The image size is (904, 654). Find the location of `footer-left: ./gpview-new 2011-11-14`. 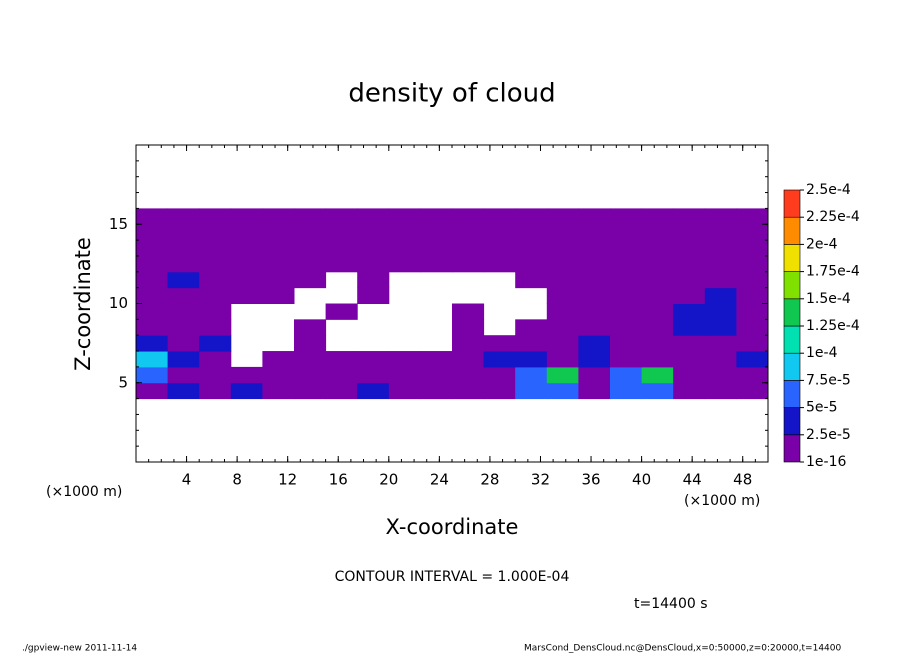

footer-left: ./gpview-new 2011-11-14 is located at coordinates (79, 649).